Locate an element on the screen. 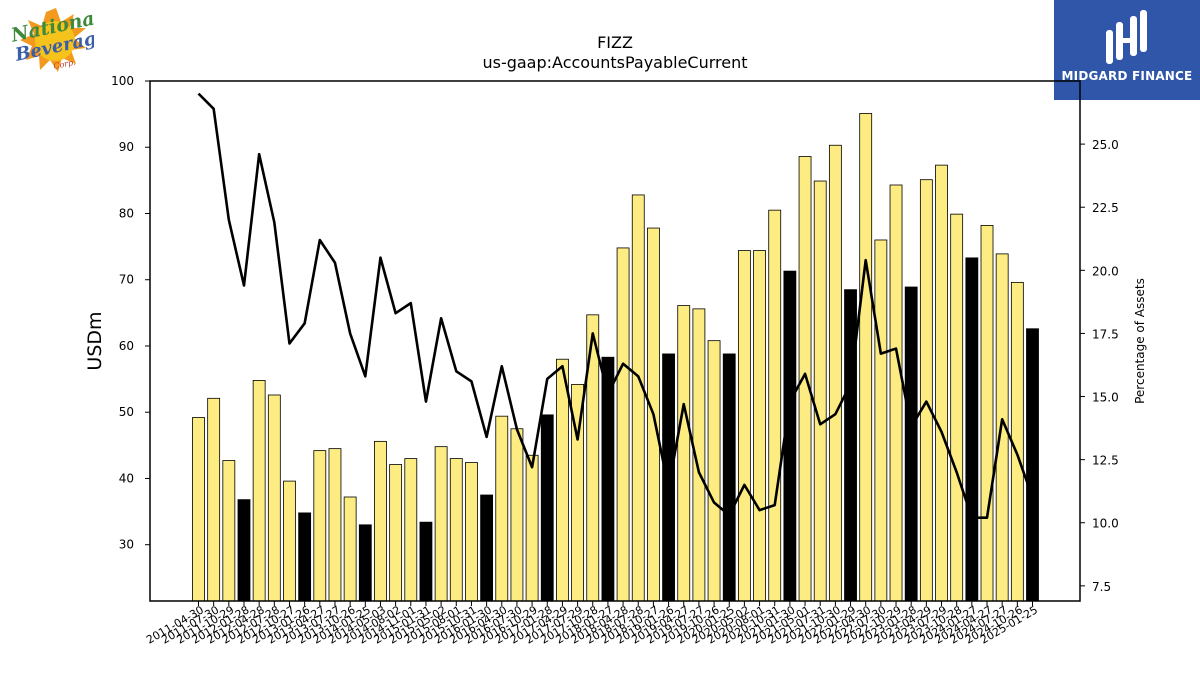 This screenshot has width=1200, height=675. y2-tick-label: 22.5 is located at coordinates (1105, 208).